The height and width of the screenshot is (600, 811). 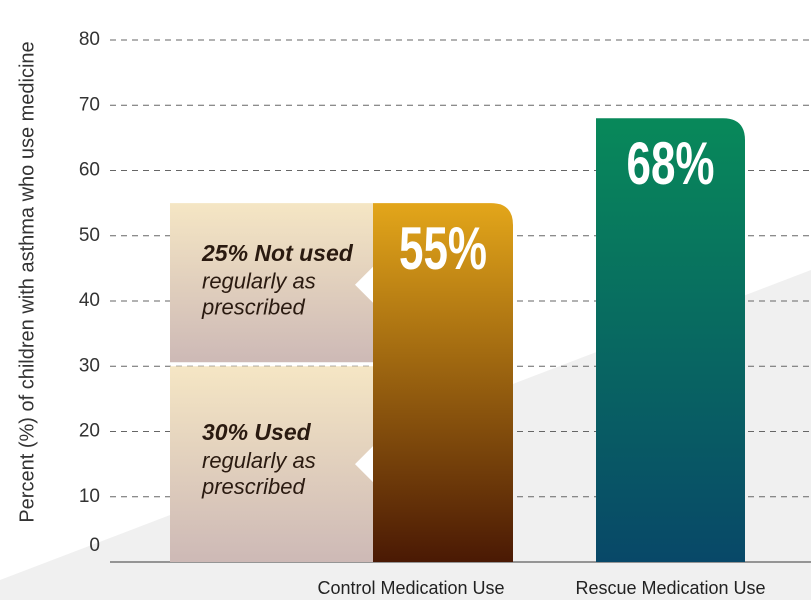 I want to click on breakdown-title: 30% Used, so click(x=257, y=432).